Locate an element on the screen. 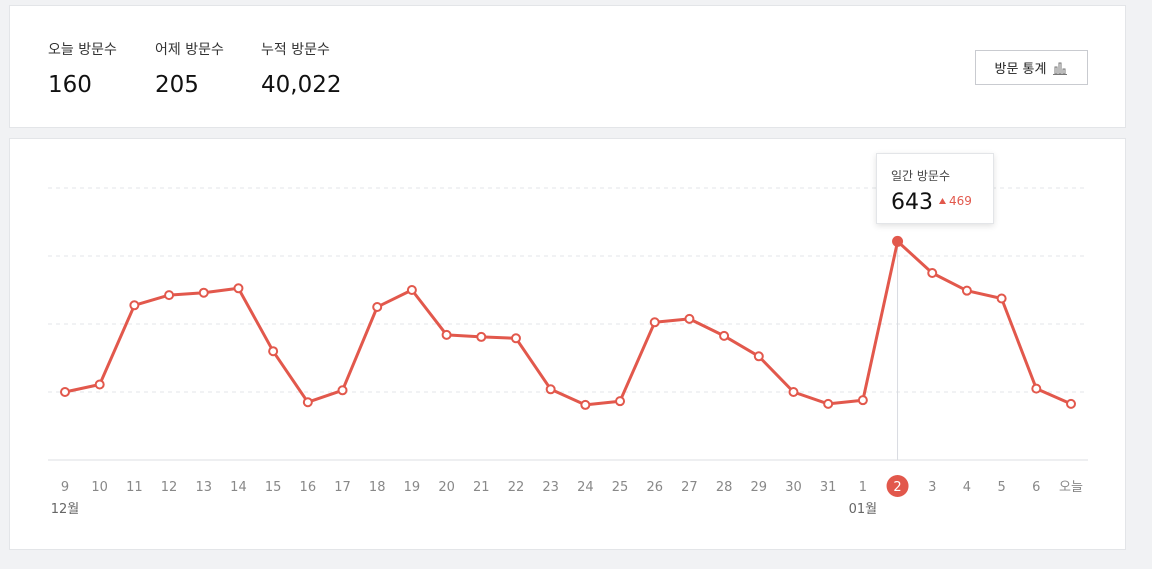  x-tick-label: 9 is located at coordinates (65, 487).